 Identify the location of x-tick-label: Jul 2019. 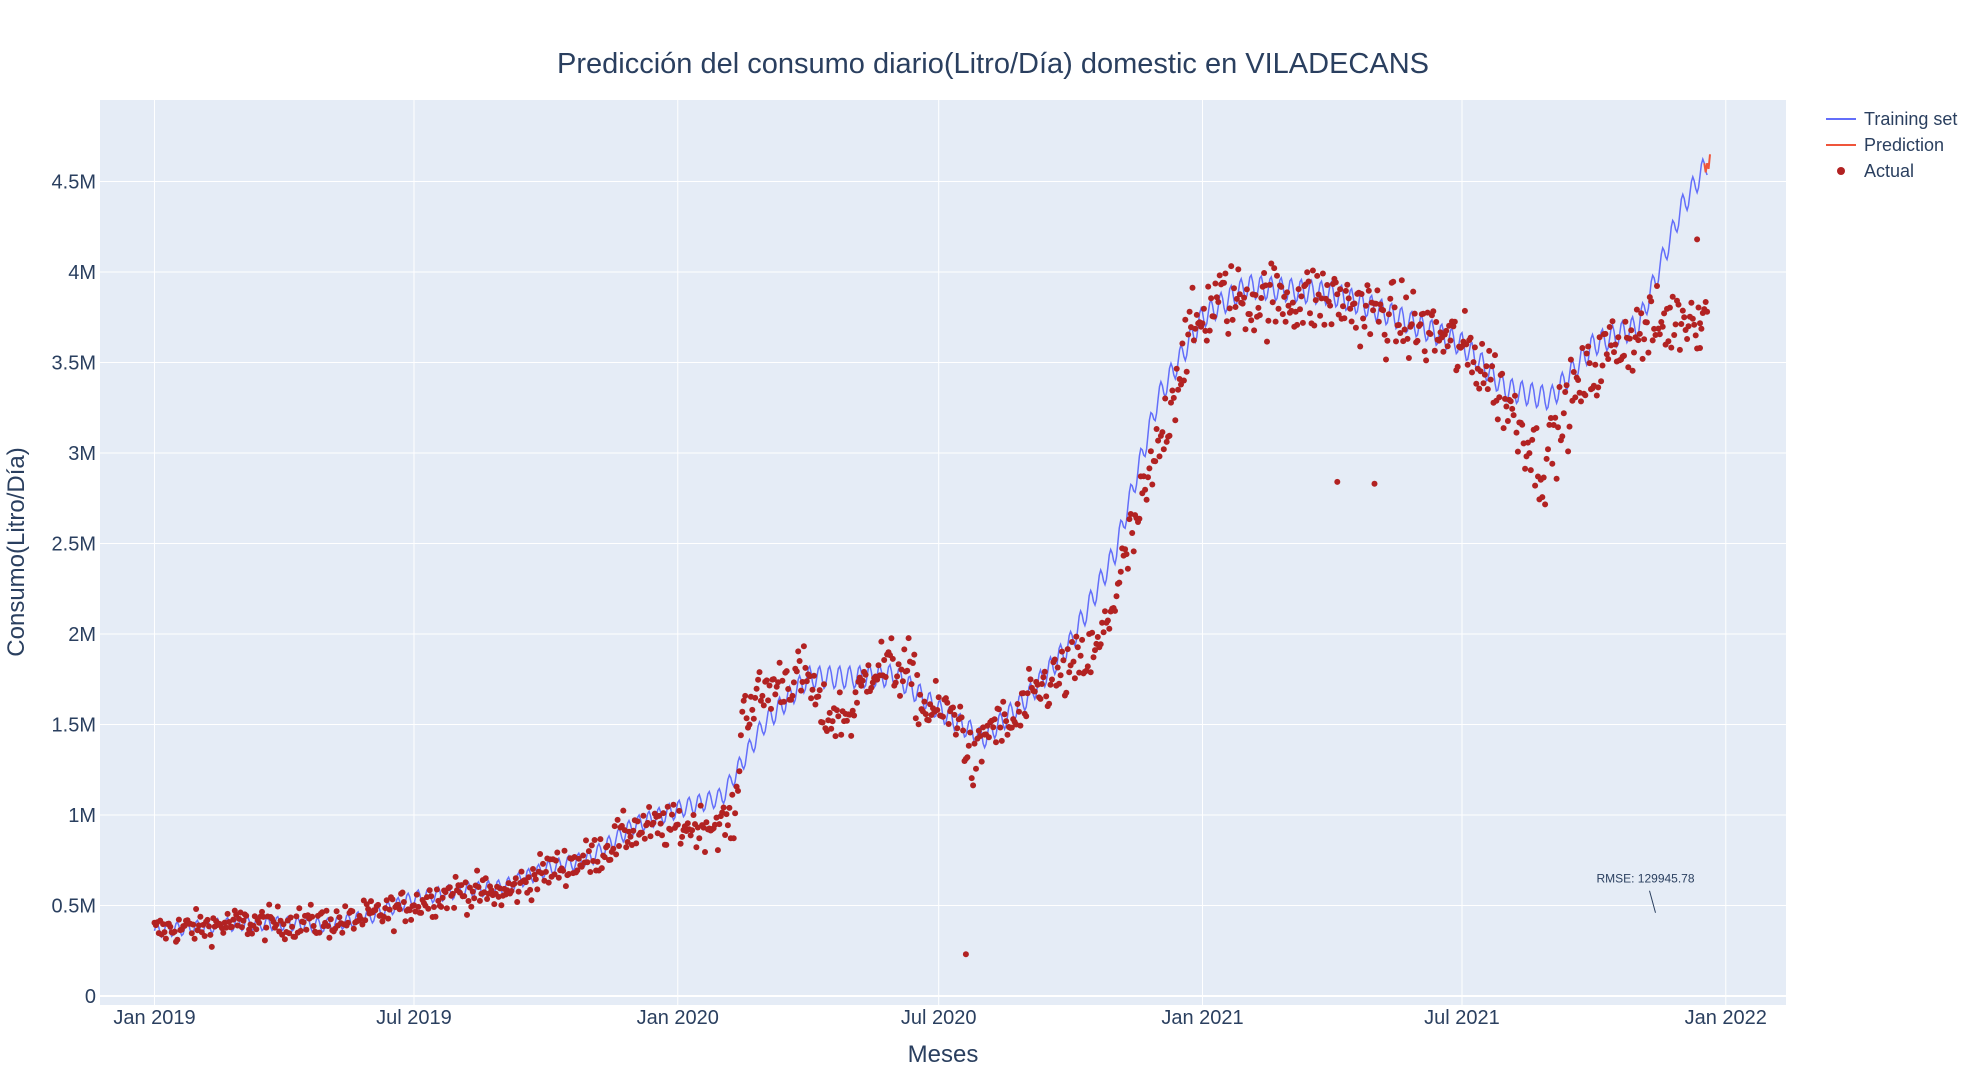
(414, 1018).